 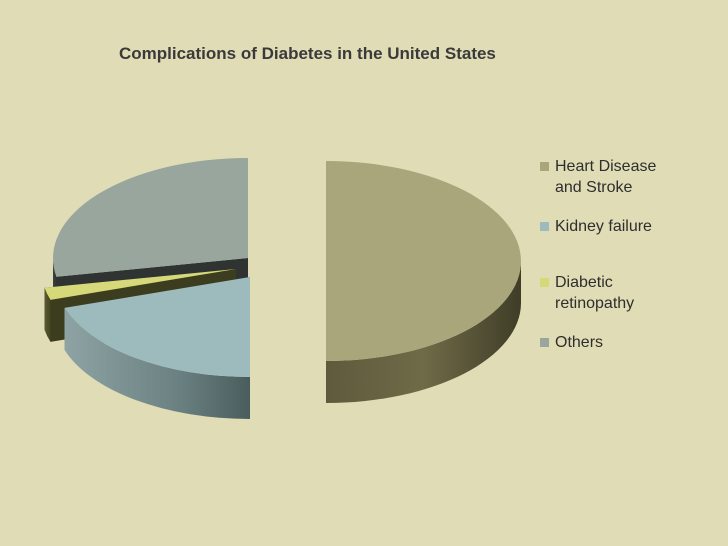 I want to click on legend-swatch-retinopathy, so click(x=544, y=282).